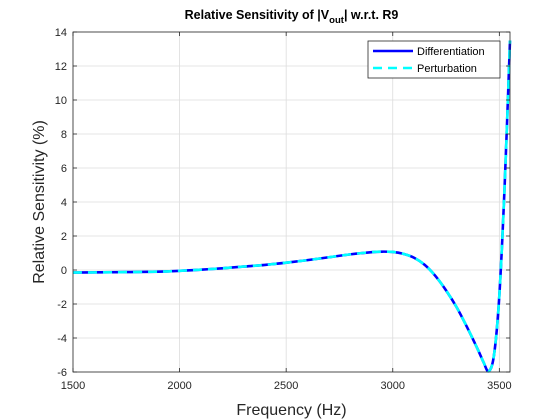 Image resolution: width=560 pixels, height=420 pixels. Describe the element at coordinates (61, 101) in the screenshot. I see `y-tick-label: 10` at that location.